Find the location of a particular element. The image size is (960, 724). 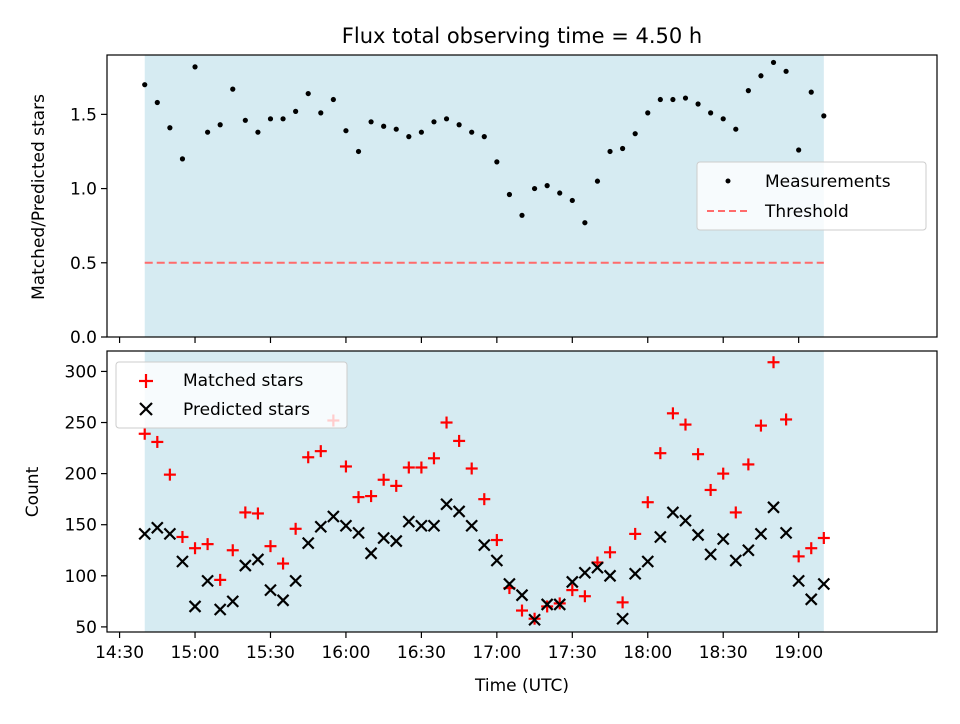

y-tick-label: 0.0 is located at coordinates (83, 338).